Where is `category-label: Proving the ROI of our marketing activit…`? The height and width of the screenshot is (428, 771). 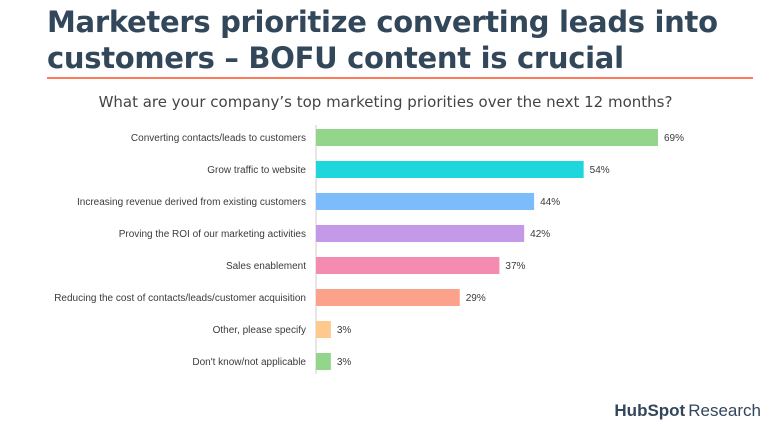
category-label: Proving the ROI of our marketing activit… is located at coordinates (212, 234).